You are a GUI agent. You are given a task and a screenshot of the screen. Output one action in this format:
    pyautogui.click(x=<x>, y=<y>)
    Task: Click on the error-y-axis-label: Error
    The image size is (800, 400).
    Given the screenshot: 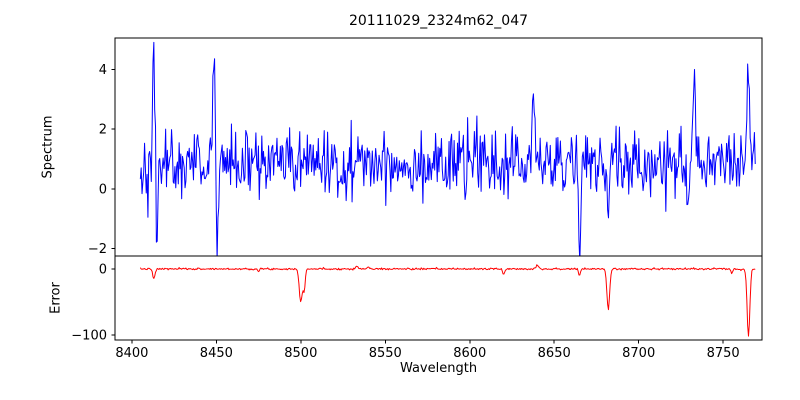 What is the action you would take?
    pyautogui.click(x=56, y=298)
    